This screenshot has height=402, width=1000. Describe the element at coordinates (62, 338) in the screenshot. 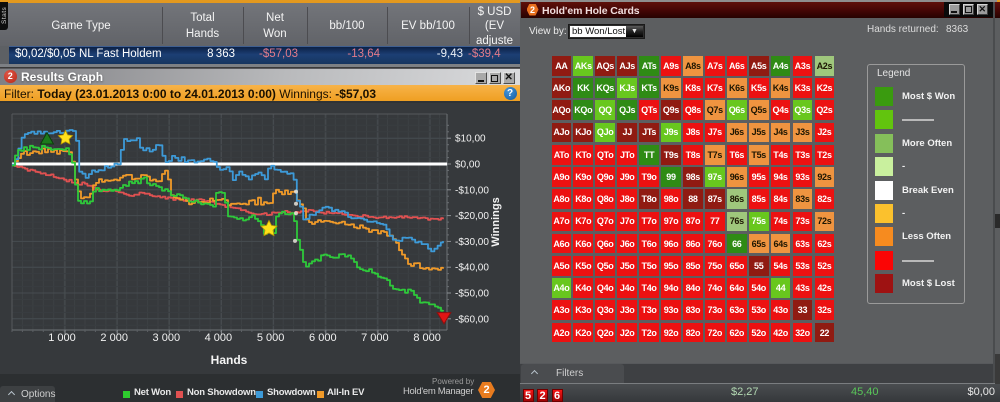

I see `svg-text: 1 000` at that location.